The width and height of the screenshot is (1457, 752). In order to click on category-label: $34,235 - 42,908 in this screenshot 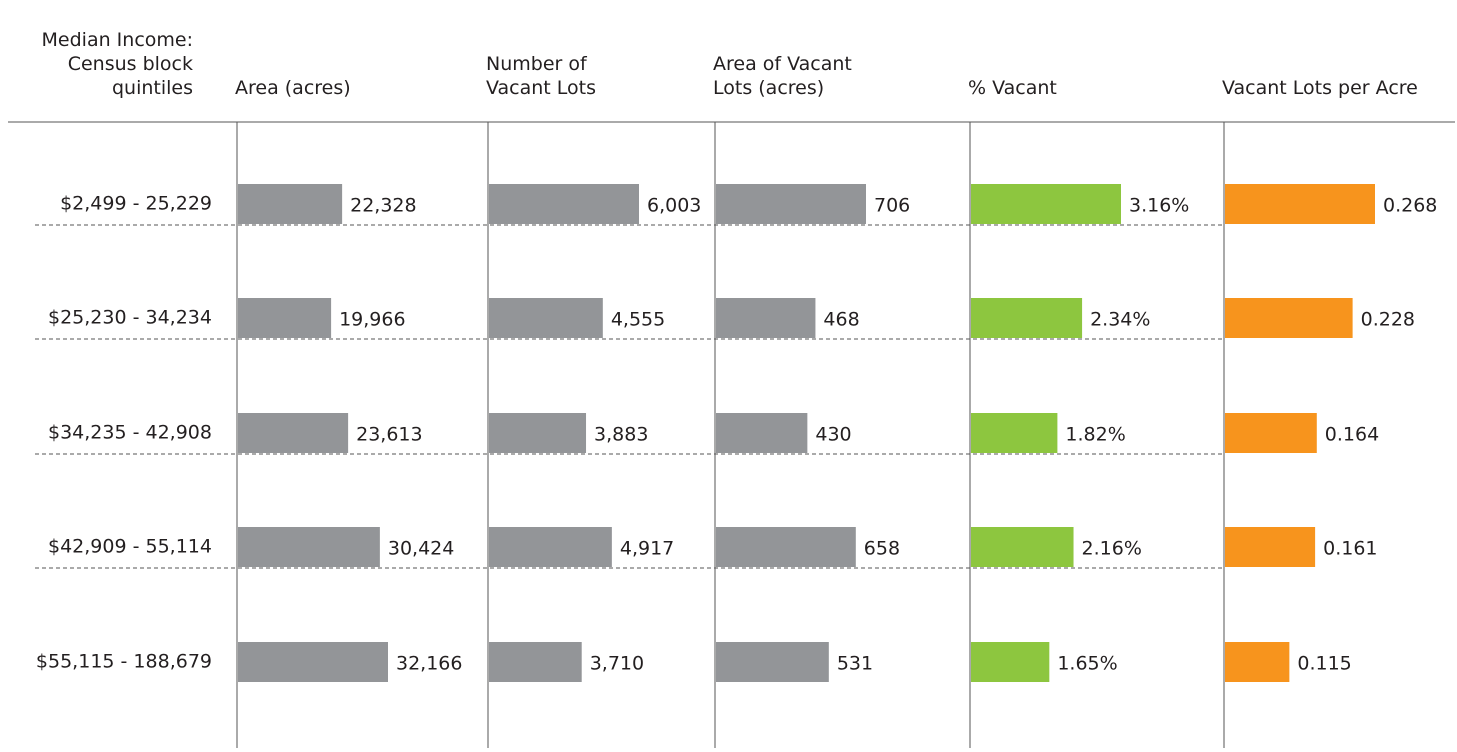, I will do `click(130, 433)`.